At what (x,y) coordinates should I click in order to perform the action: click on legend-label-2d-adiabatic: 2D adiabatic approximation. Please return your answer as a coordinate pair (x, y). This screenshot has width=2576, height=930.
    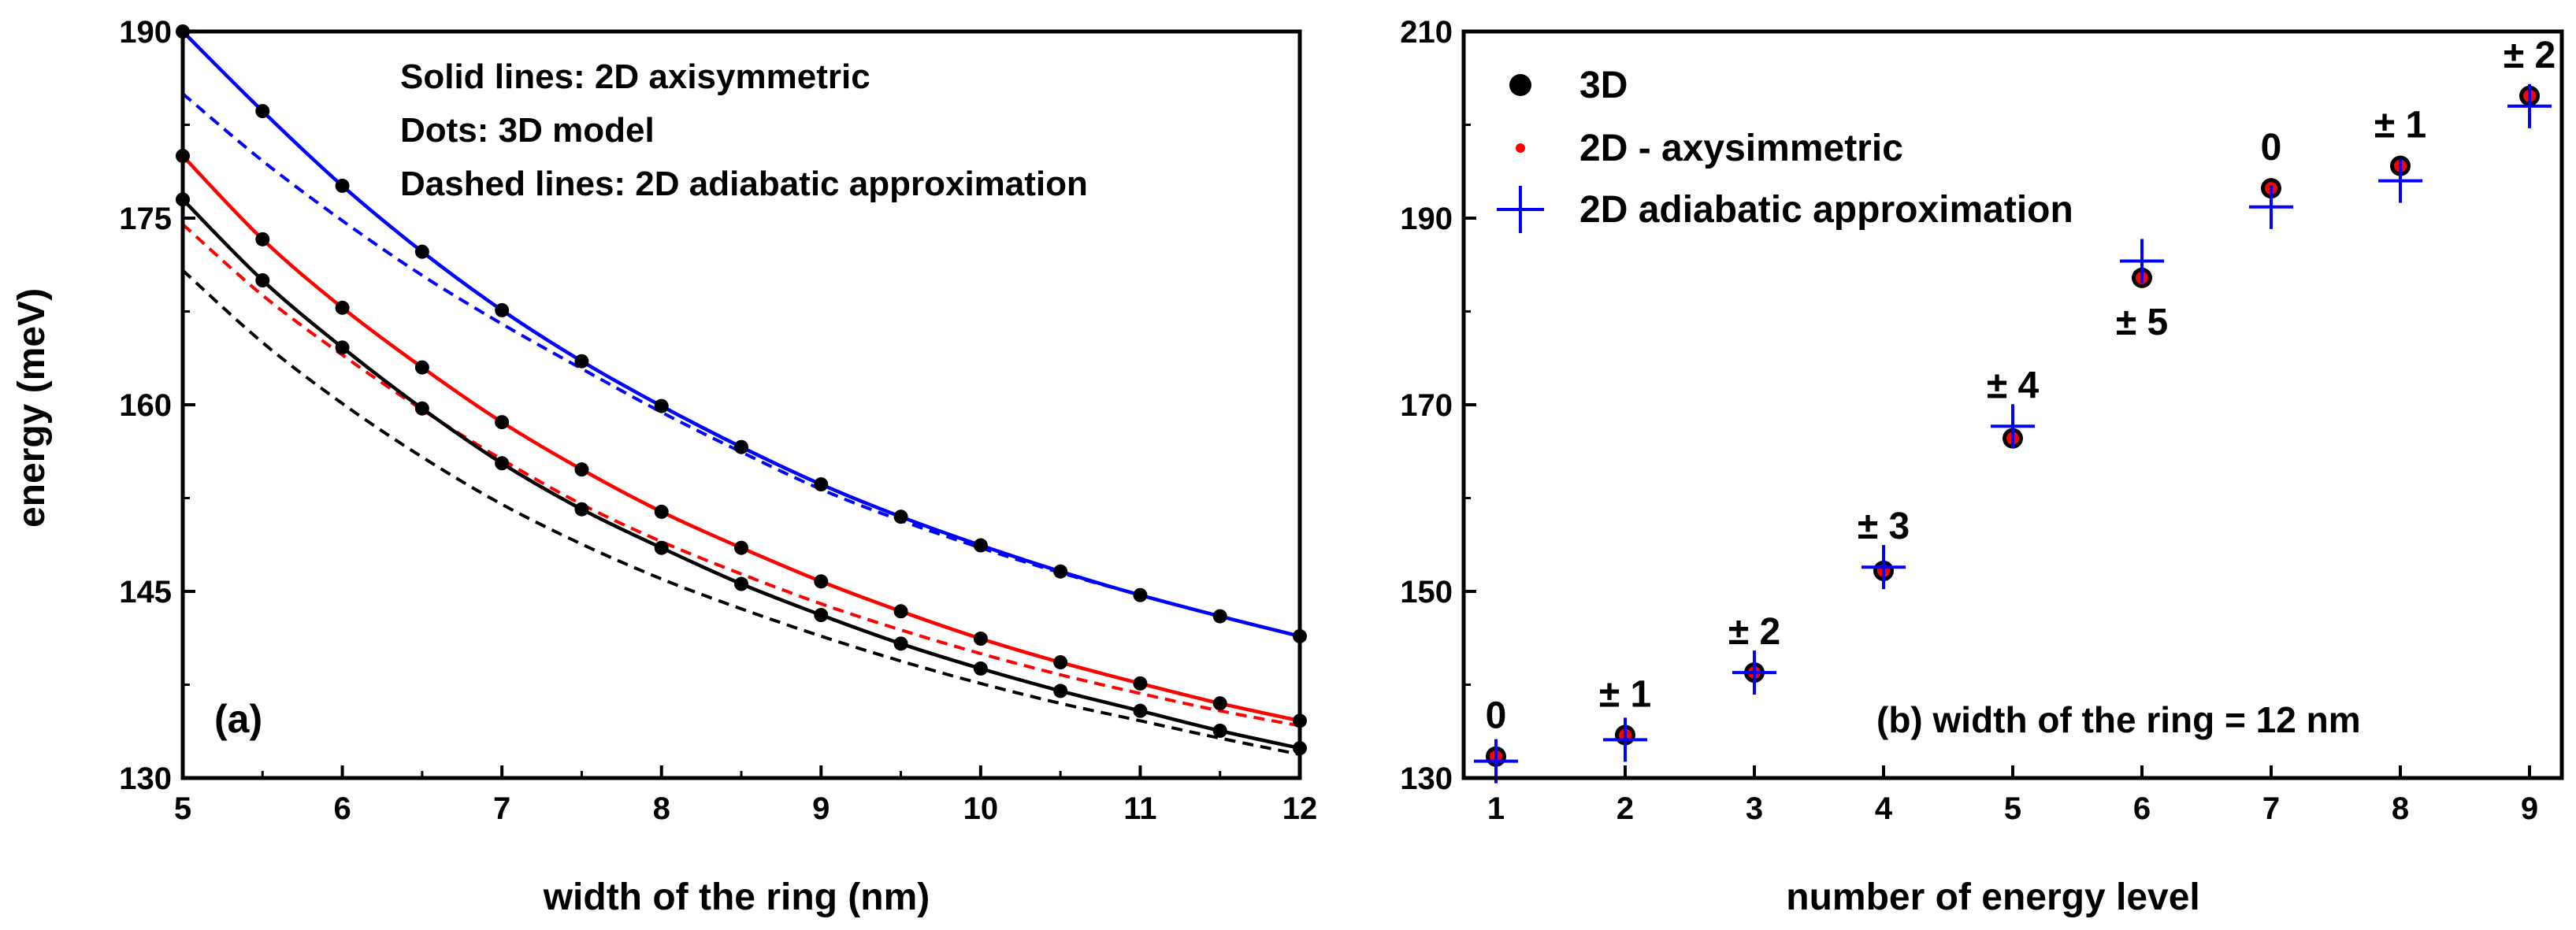
    Looking at the image, I should click on (1826, 210).